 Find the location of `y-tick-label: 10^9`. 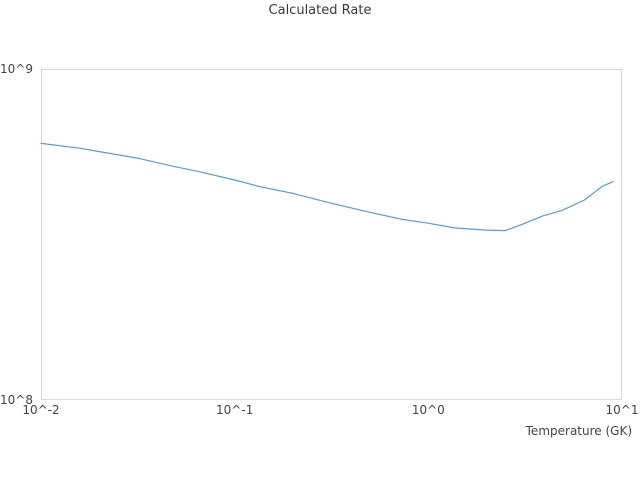

y-tick-label: 10^9 is located at coordinates (16, 69).